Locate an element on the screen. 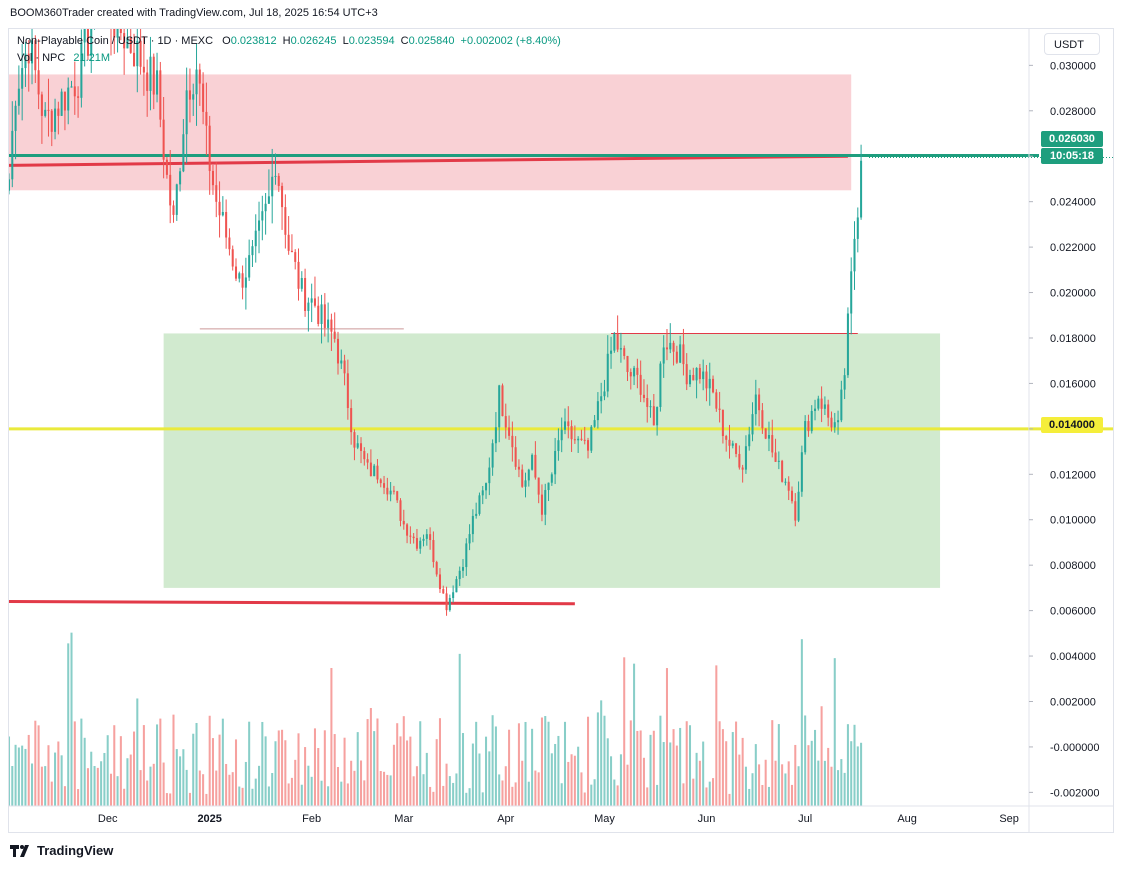 Image resolution: width=1125 pixels, height=869 pixels. time-axis: Dec 2025 Feb Mar Apr May Jun Jul Aug Sep is located at coordinates (558, 819).